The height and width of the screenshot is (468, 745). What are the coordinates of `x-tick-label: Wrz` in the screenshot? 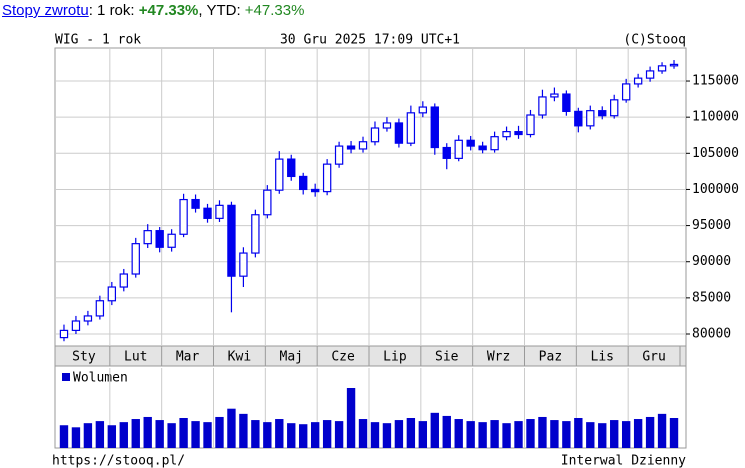 It's located at (498, 357).